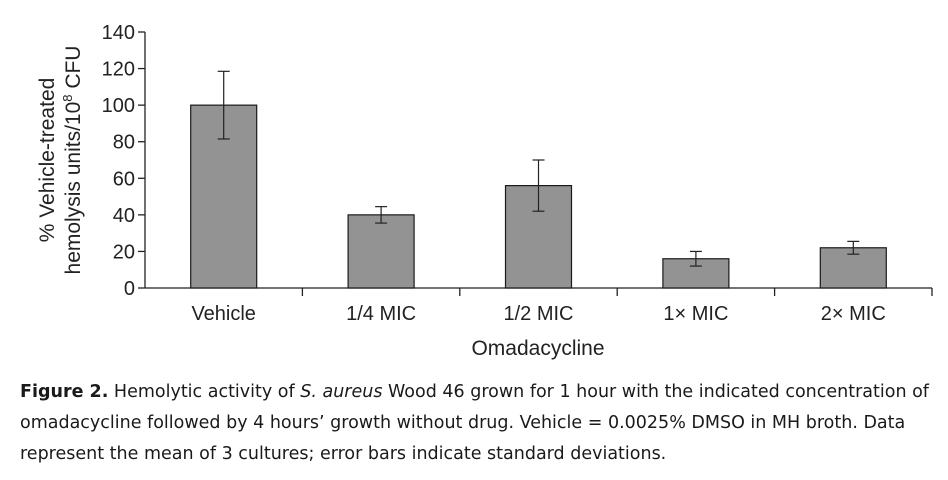 The width and height of the screenshot is (948, 480). I want to click on y-tick-label: 140, so click(118, 33).